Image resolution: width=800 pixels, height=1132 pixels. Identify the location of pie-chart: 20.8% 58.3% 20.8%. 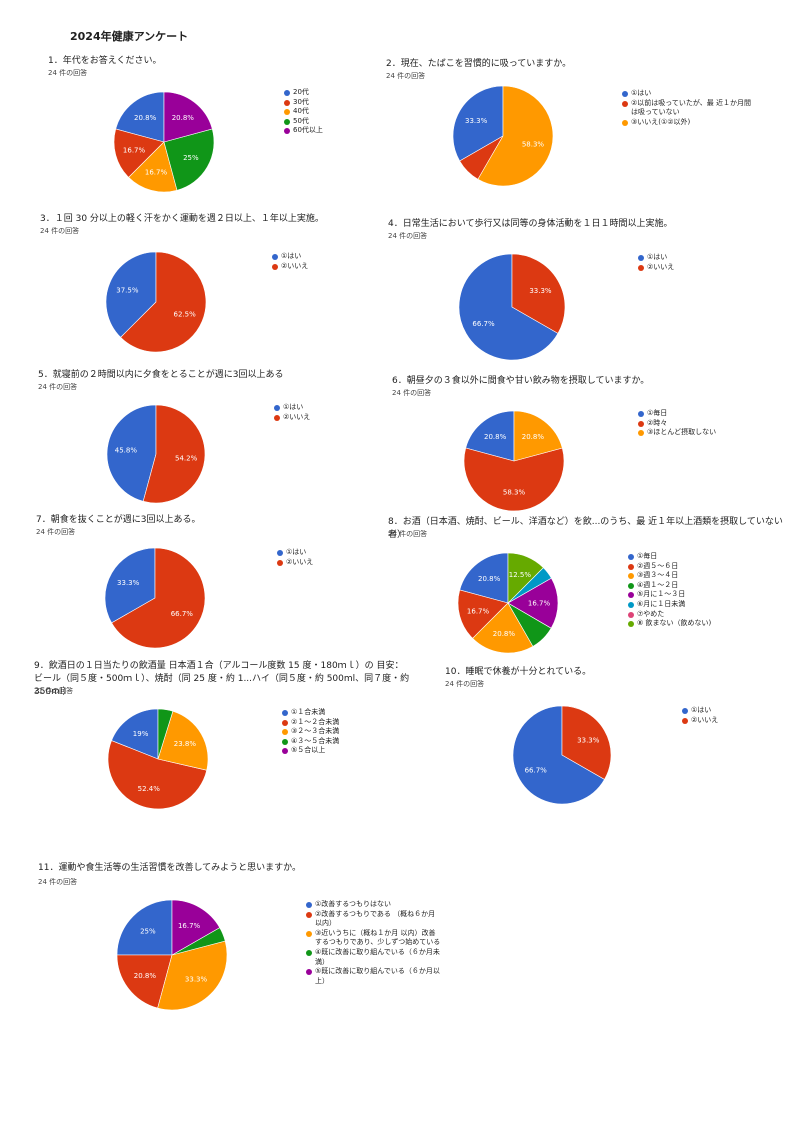
(514, 461).